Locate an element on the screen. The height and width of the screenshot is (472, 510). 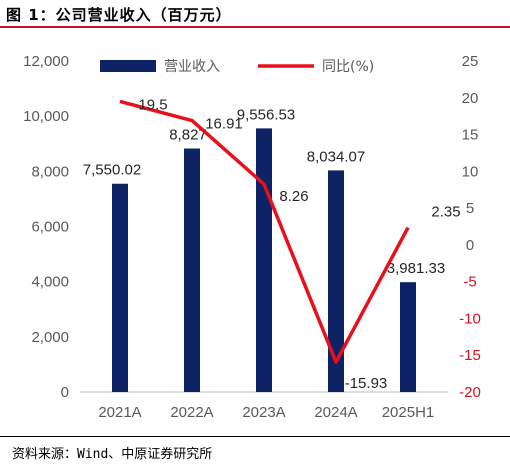
right-tick-label: 0 is located at coordinates (470, 245).